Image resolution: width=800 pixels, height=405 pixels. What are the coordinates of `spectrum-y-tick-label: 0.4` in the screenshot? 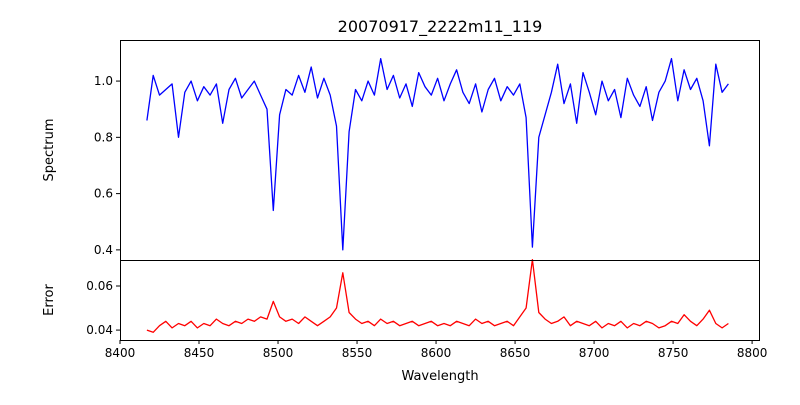 It's located at (103, 250).